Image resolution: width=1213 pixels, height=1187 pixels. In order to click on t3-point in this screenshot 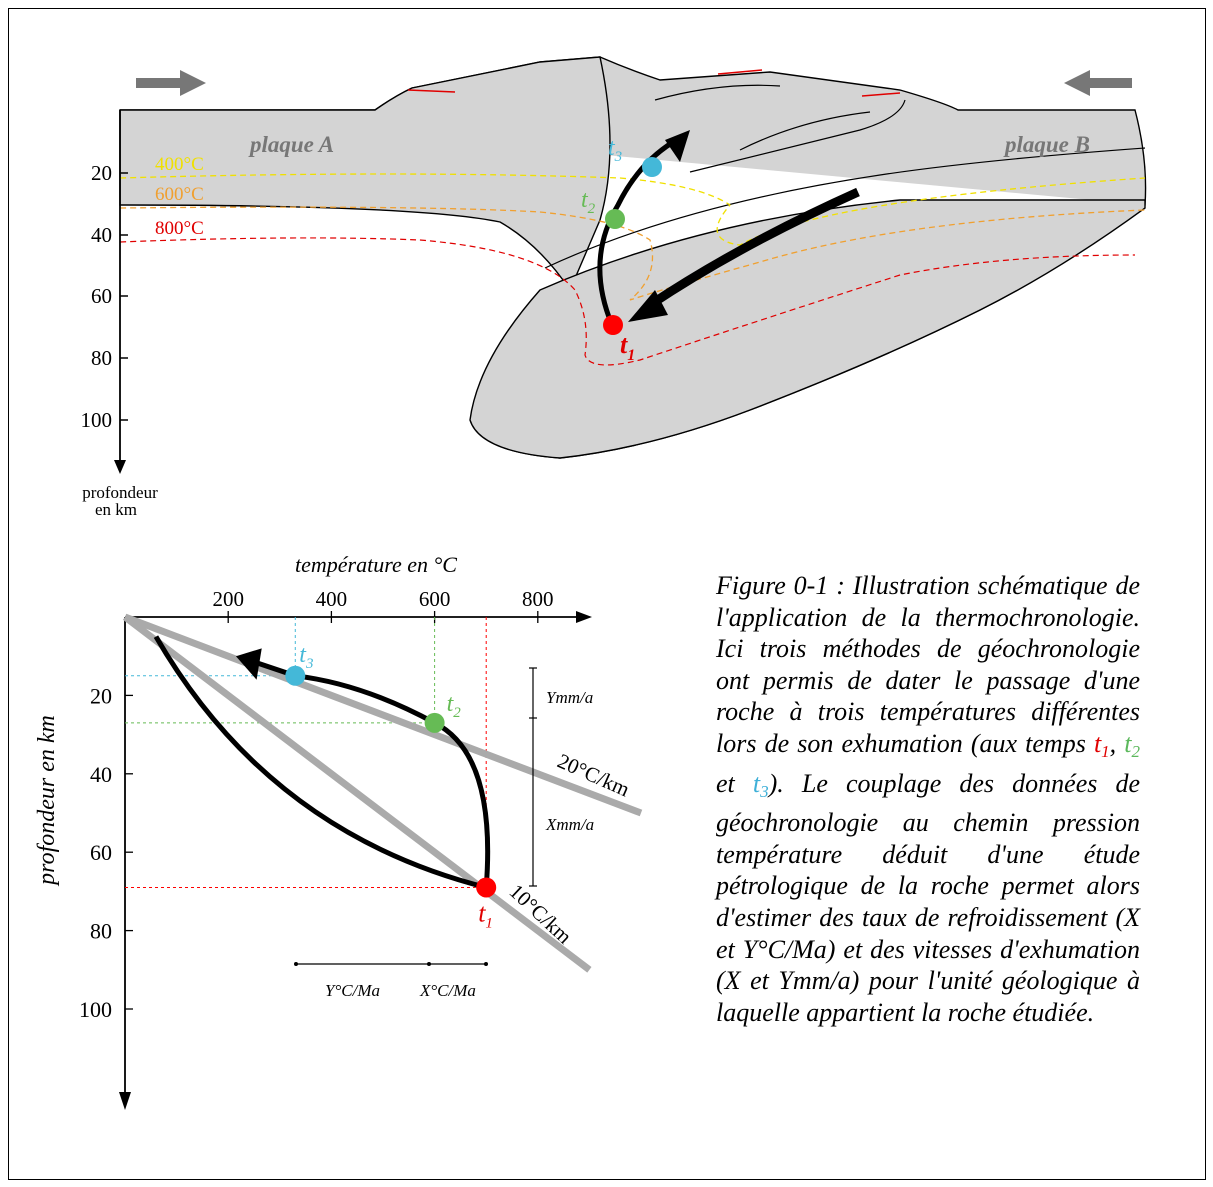, I will do `click(652, 167)`.